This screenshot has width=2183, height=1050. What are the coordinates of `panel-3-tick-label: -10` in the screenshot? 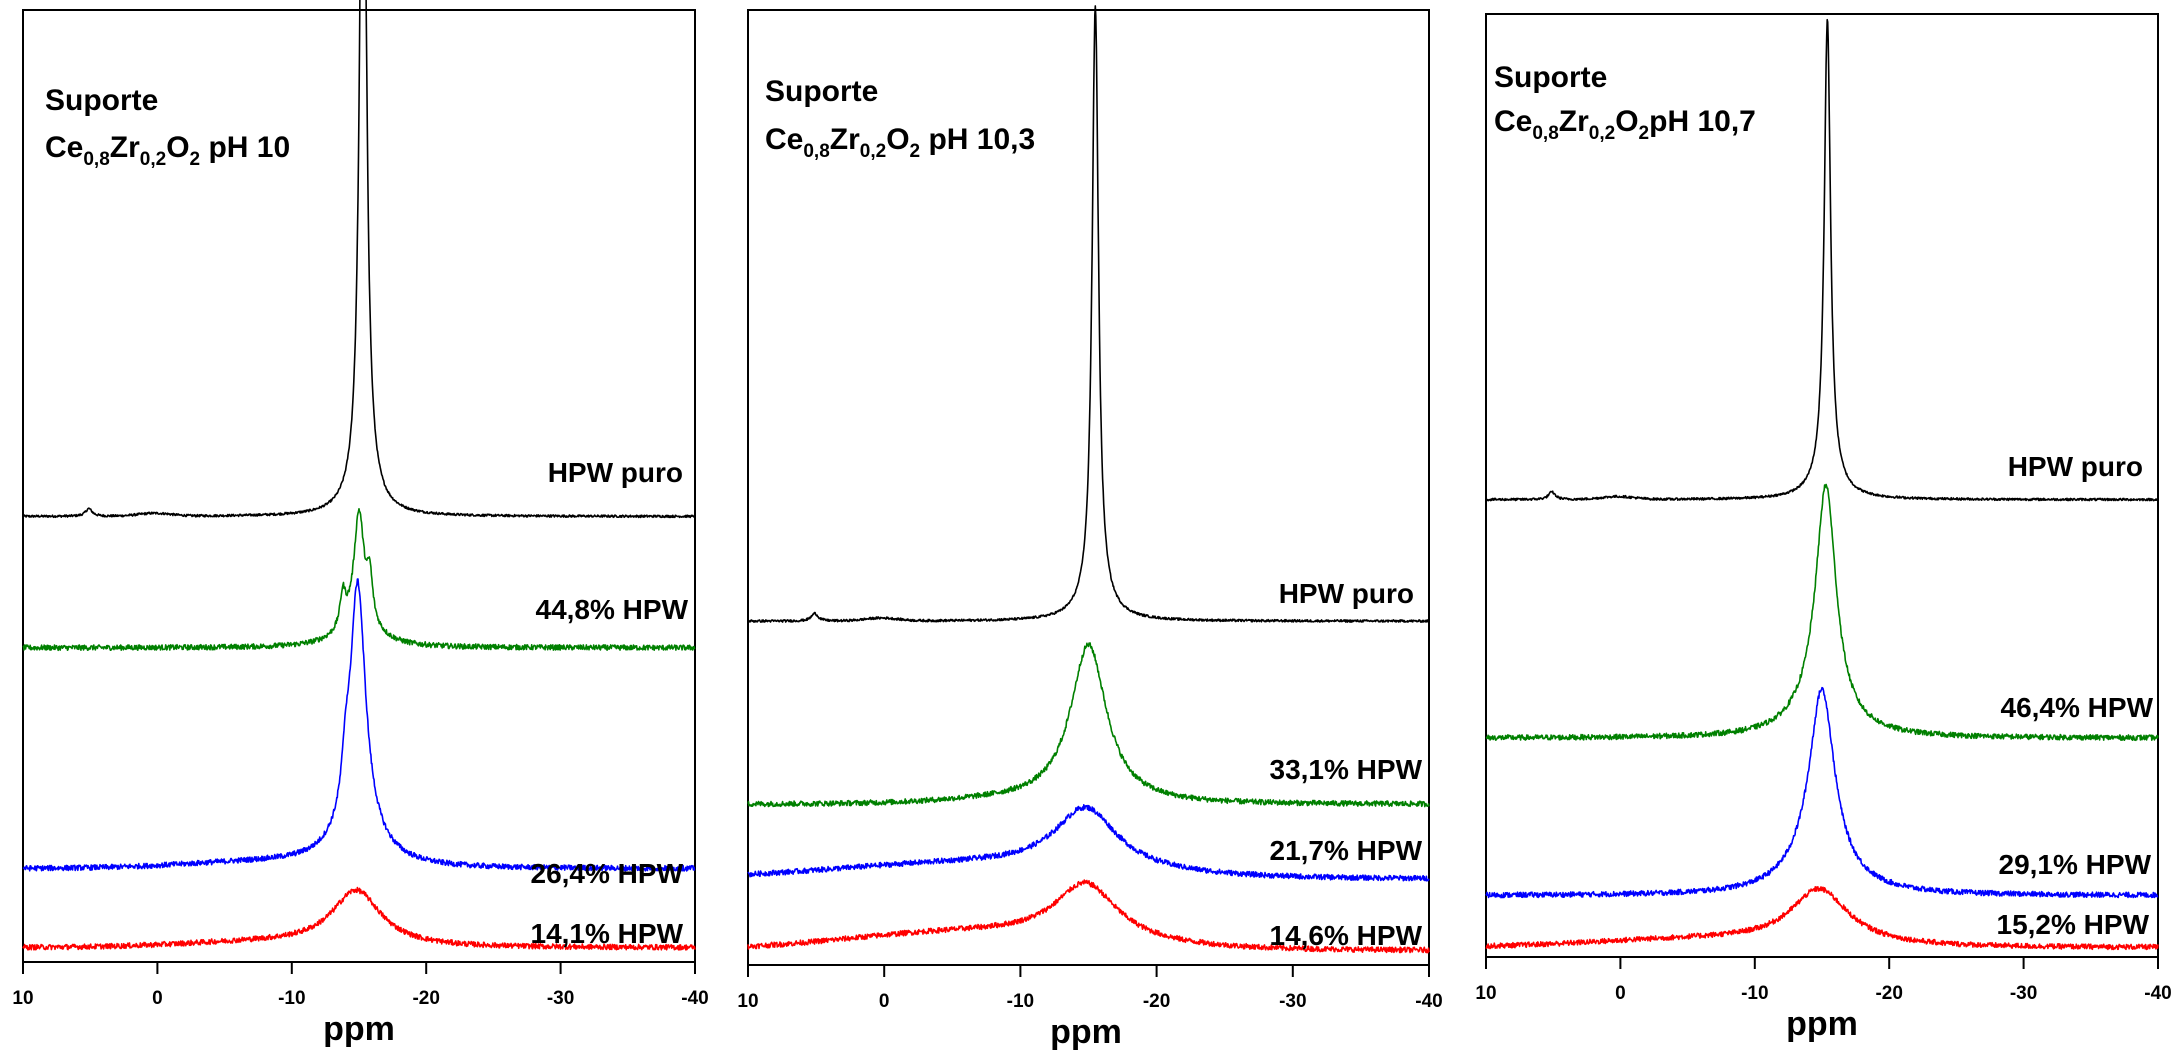 It's located at (1754, 993).